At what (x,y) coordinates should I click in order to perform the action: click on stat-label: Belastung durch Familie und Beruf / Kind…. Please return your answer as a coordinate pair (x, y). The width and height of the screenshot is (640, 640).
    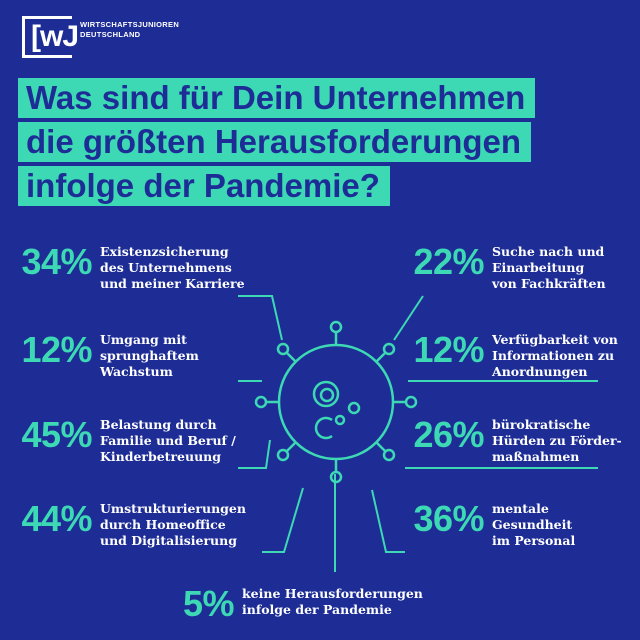
    Looking at the image, I should click on (168, 440).